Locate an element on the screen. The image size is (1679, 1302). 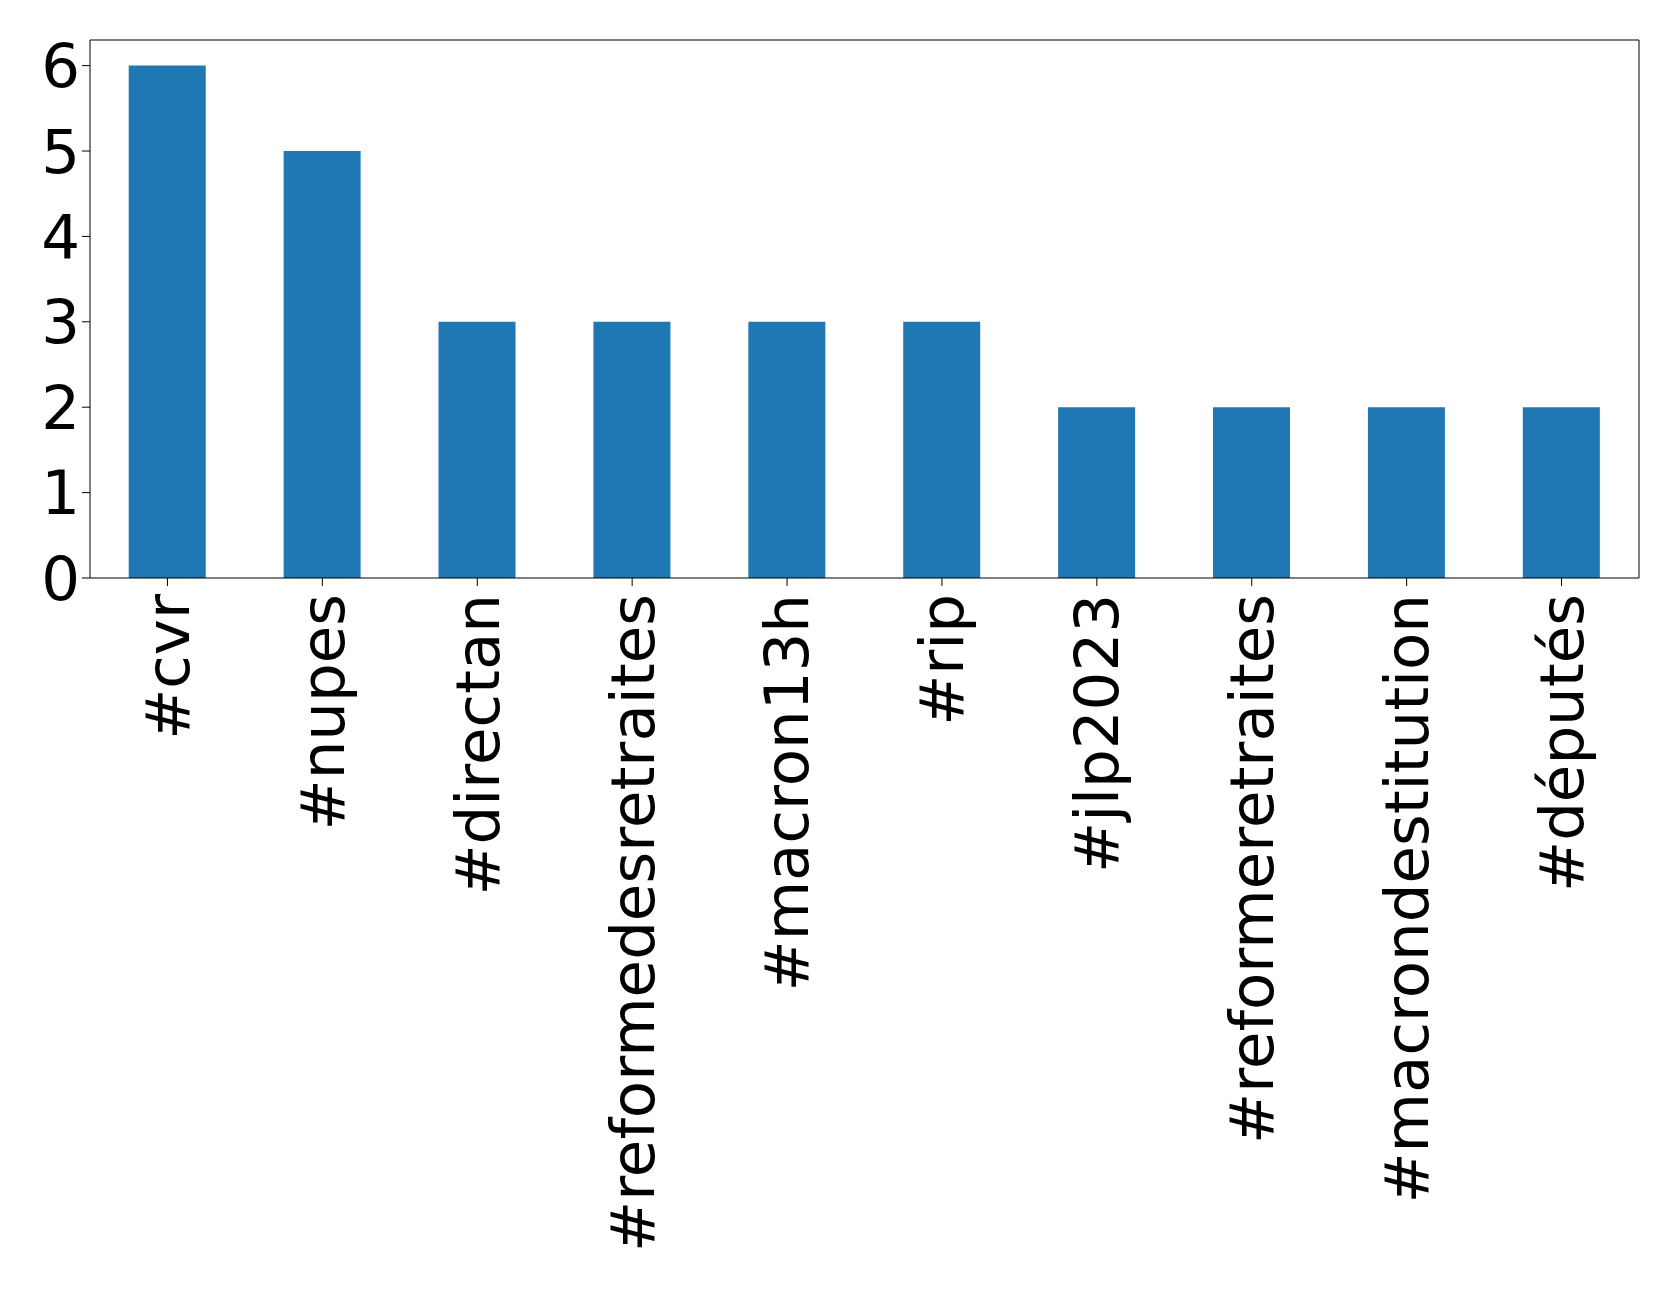
y-tick-label: 1 is located at coordinates (60, 493).